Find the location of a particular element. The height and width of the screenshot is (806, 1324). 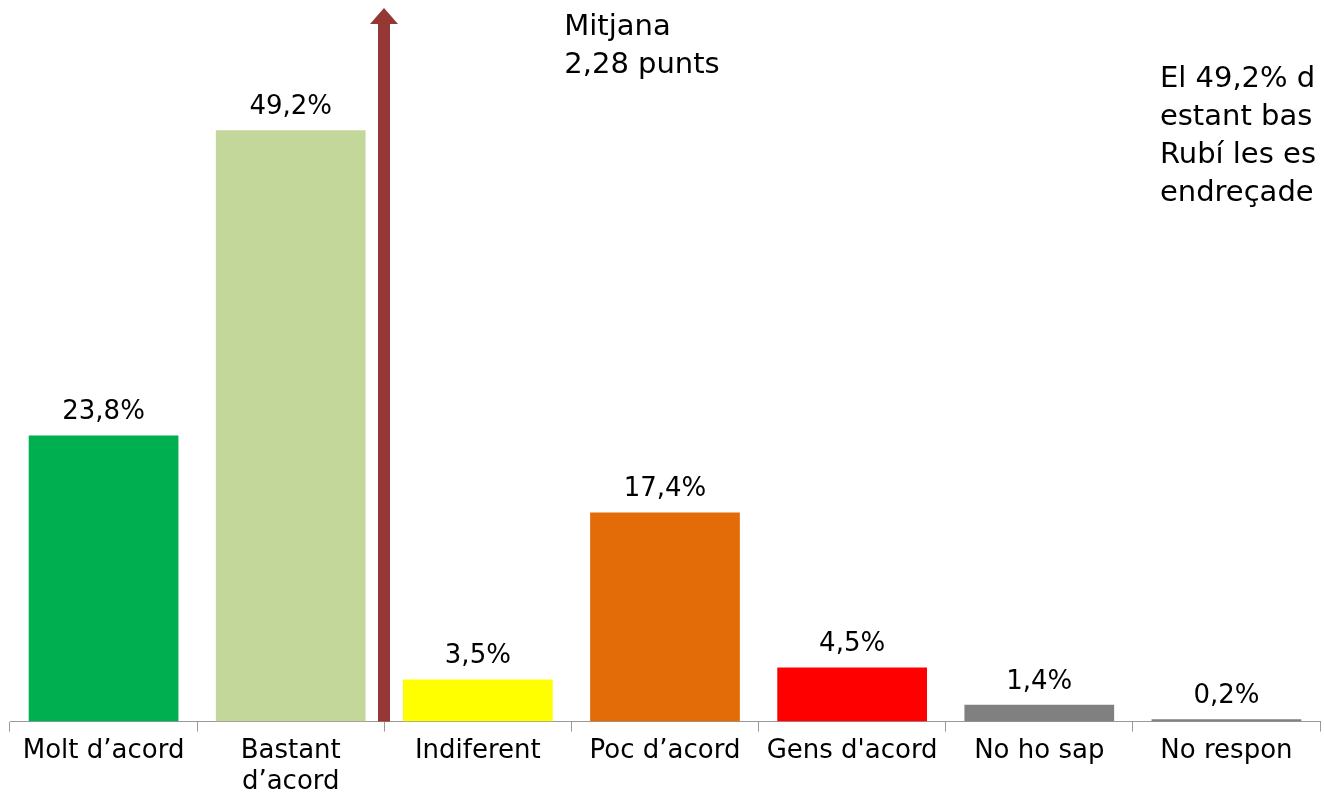

x-tick-label: Poc d’acord is located at coordinates (665, 748).